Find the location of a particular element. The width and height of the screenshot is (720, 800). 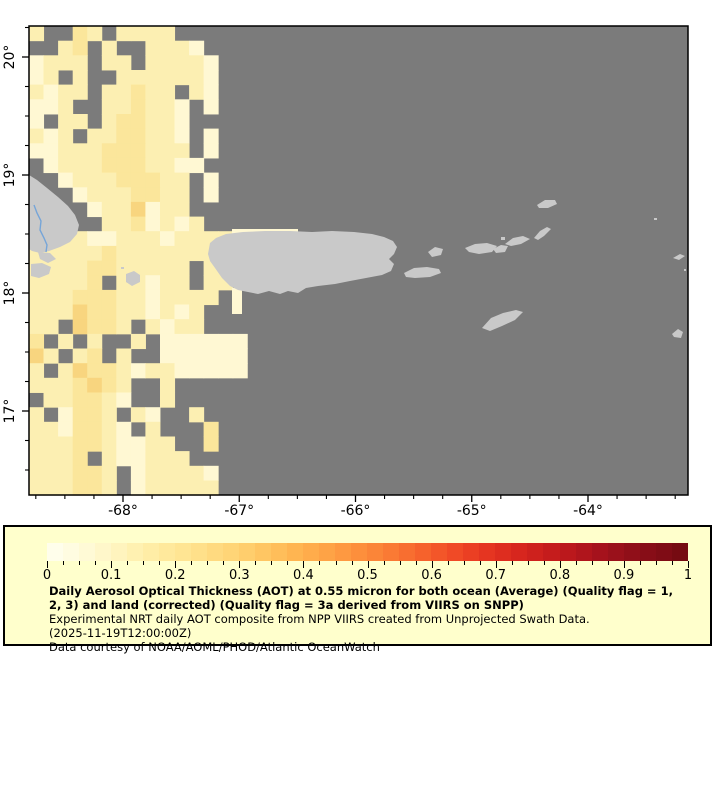

lon-tick-label: -68° is located at coordinates (123, 511).